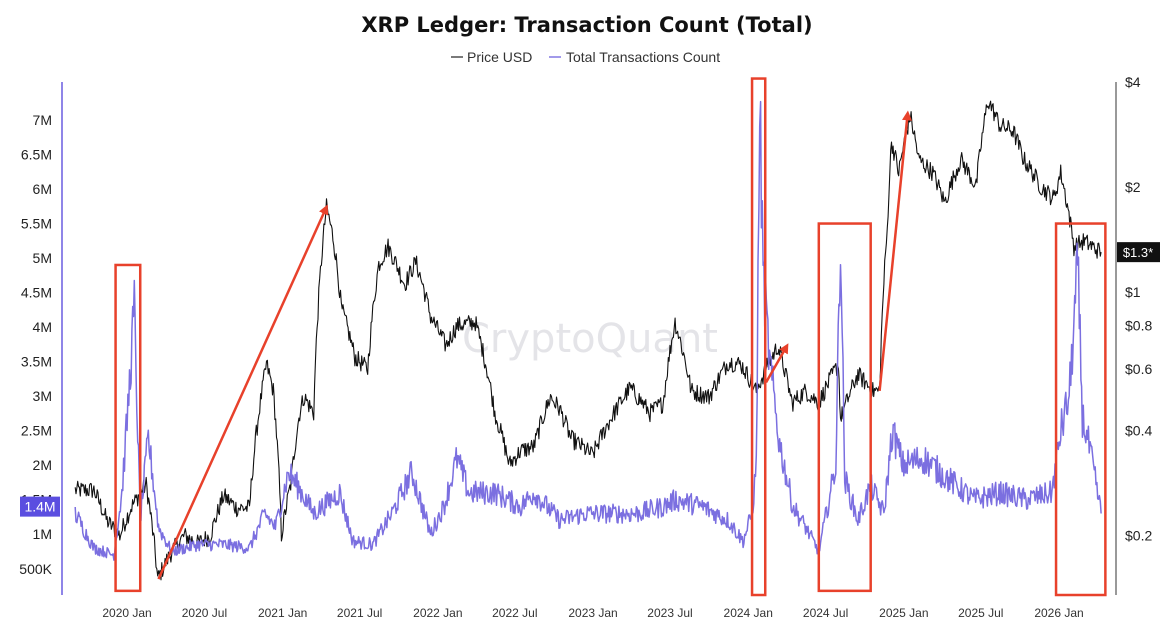 This screenshot has width=1175, height=625. Describe the element at coordinates (243, 392) in the screenshot. I see `arrow-2020-2021` at that location.